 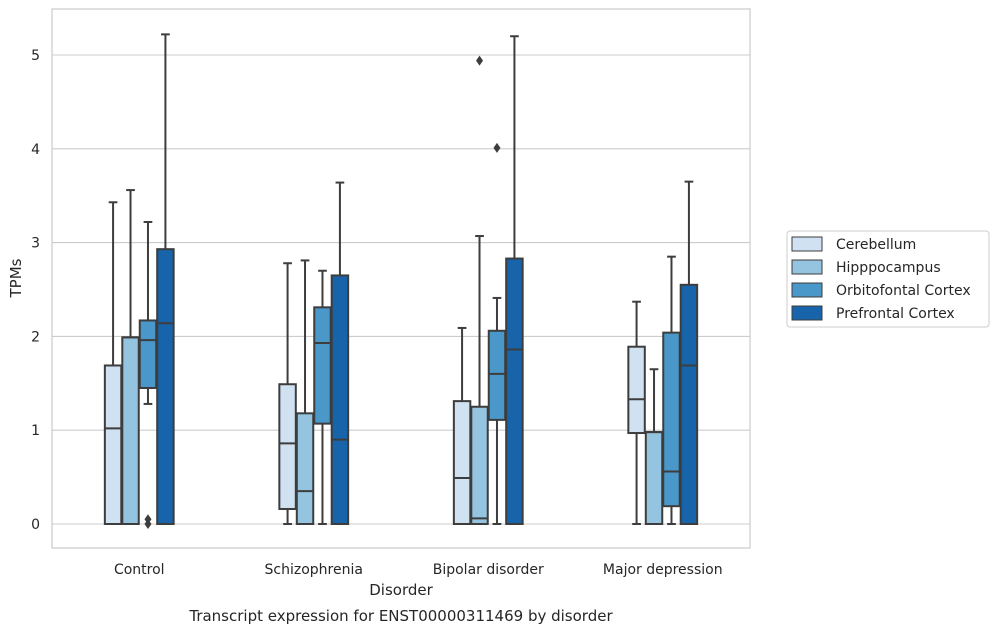 I want to click on y-tick-label: 1, so click(x=35, y=431).